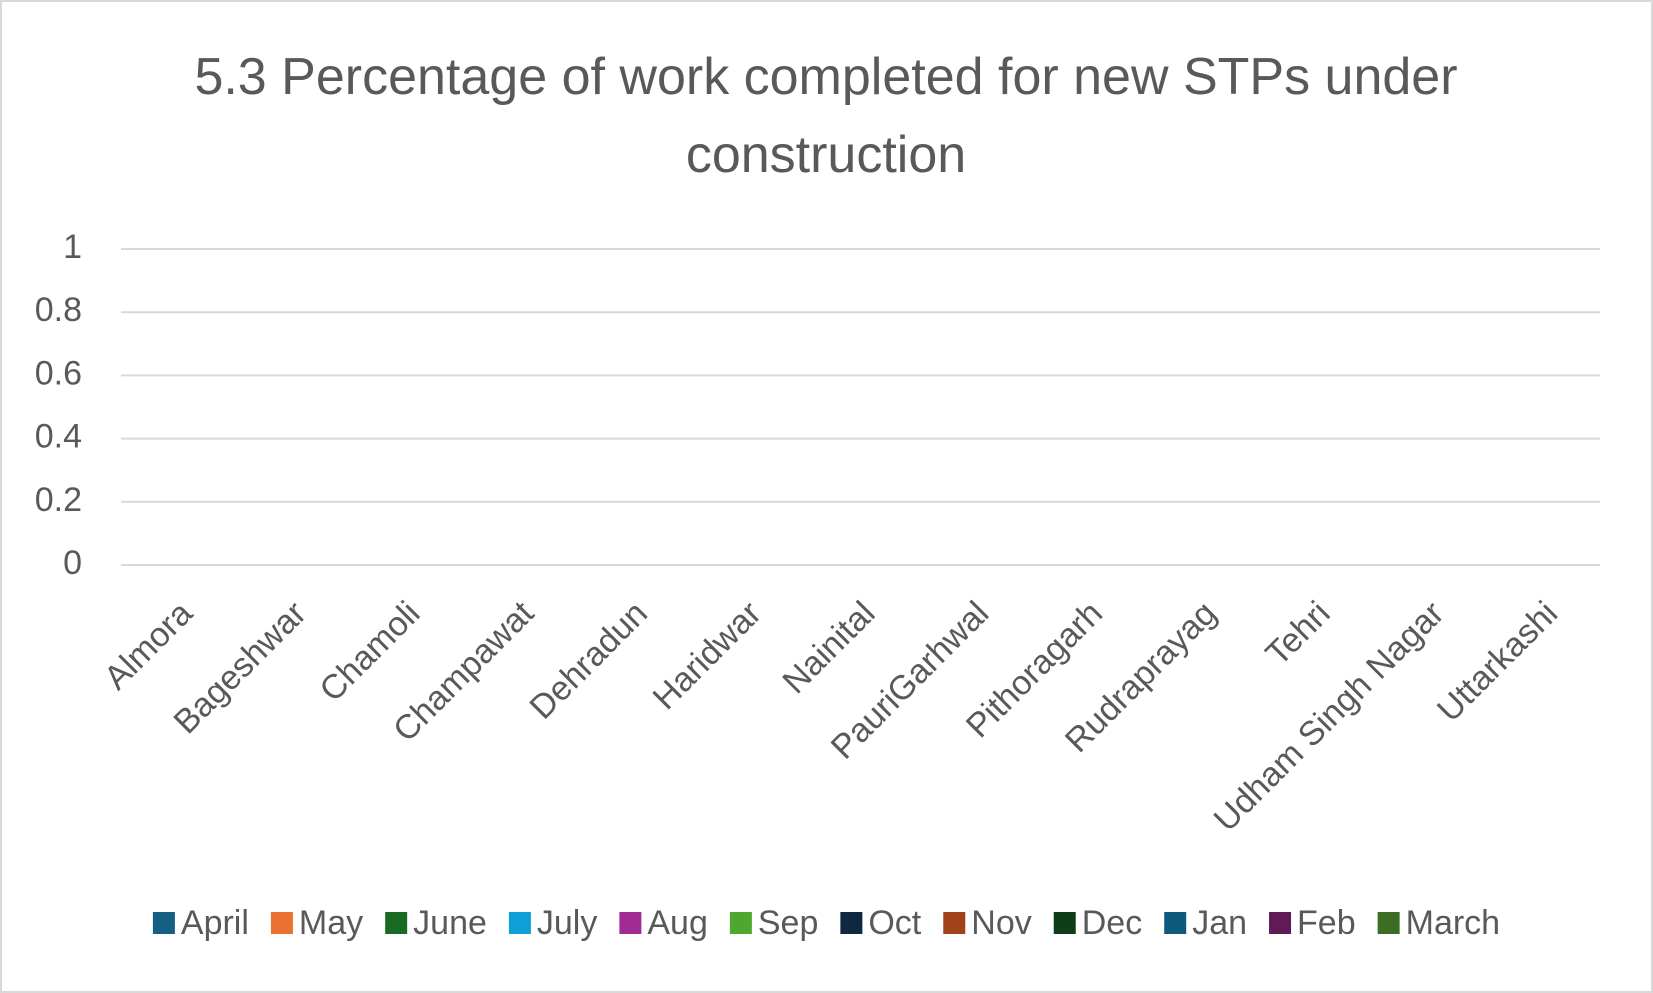  What do you see at coordinates (677, 923) in the screenshot?
I see `legend-label: Aug` at bounding box center [677, 923].